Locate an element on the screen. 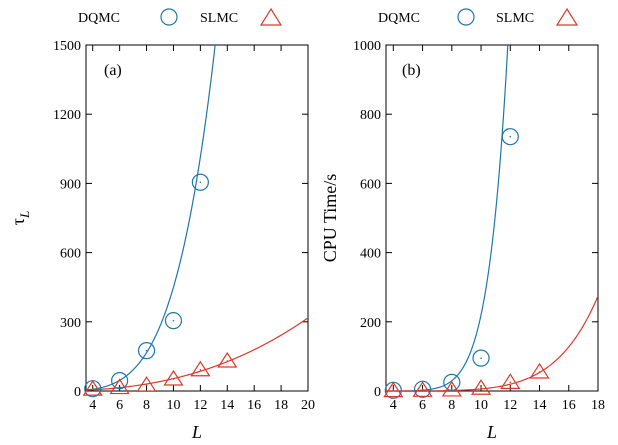 The height and width of the screenshot is (445, 618). legend-a-slmc-marker is located at coordinates (271, 16).